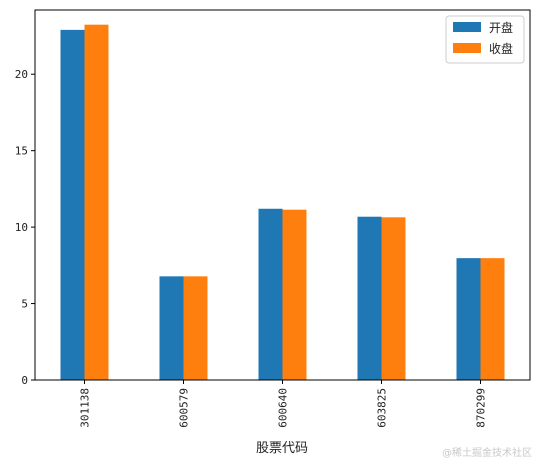 This screenshot has width=540, height=465. Describe the element at coordinates (467, 48) in the screenshot. I see `legend-swatch-close` at that location.